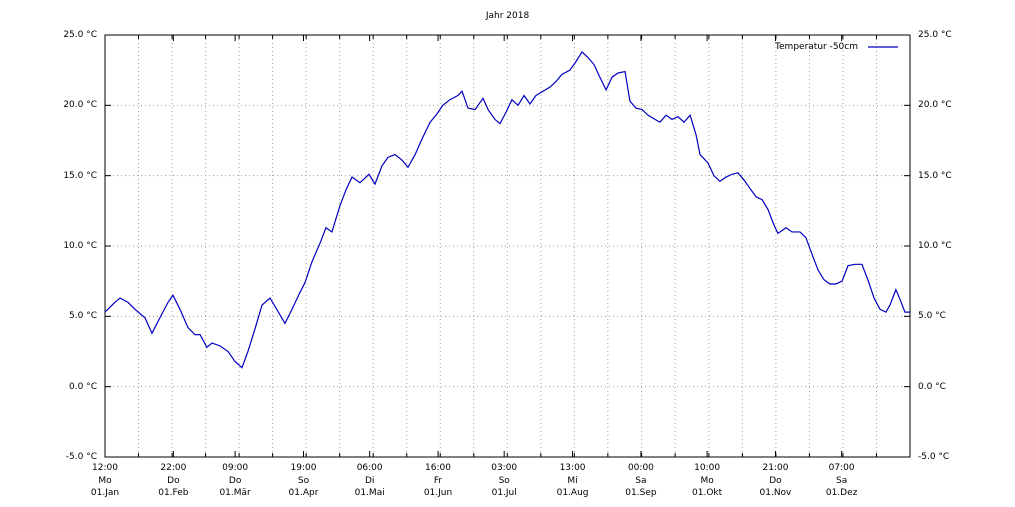 The width and height of the screenshot is (1015, 507). What do you see at coordinates (932, 316) in the screenshot?
I see `y2-tick-label: 5.0 °C` at bounding box center [932, 316].